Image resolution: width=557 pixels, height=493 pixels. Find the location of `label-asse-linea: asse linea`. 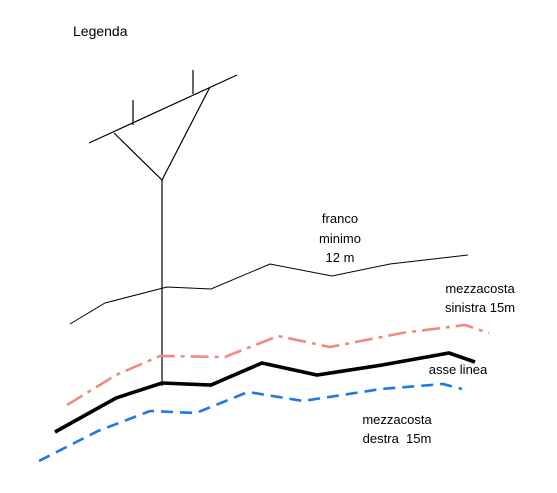

label-asse-linea: asse linea is located at coordinates (458, 369).